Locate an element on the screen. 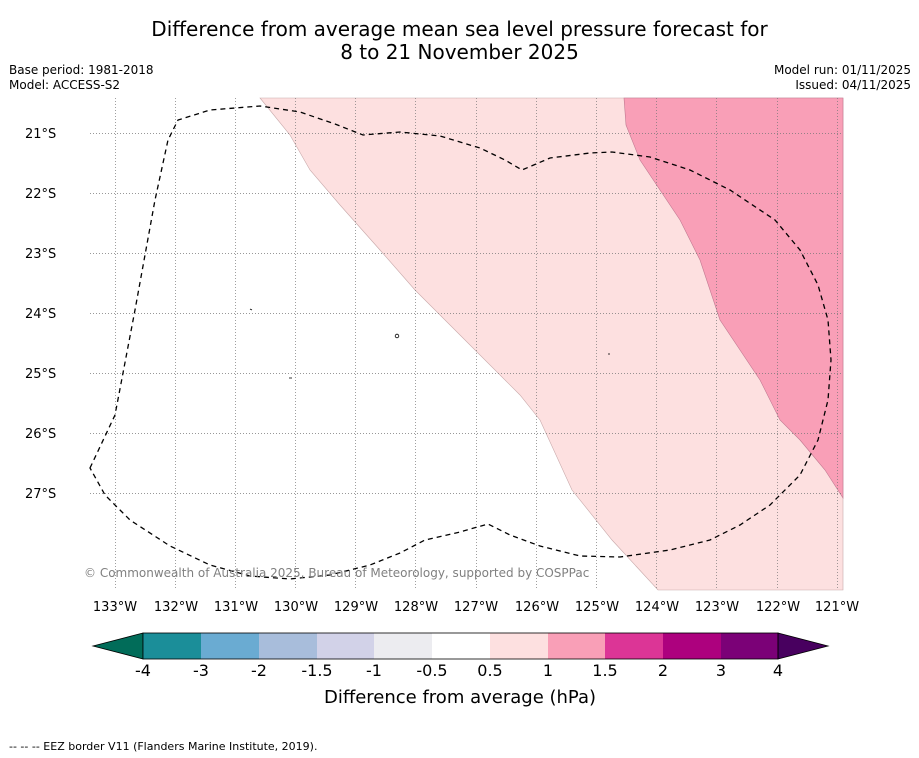 This screenshot has width=919, height=758. islands is located at coordinates (429, 343).